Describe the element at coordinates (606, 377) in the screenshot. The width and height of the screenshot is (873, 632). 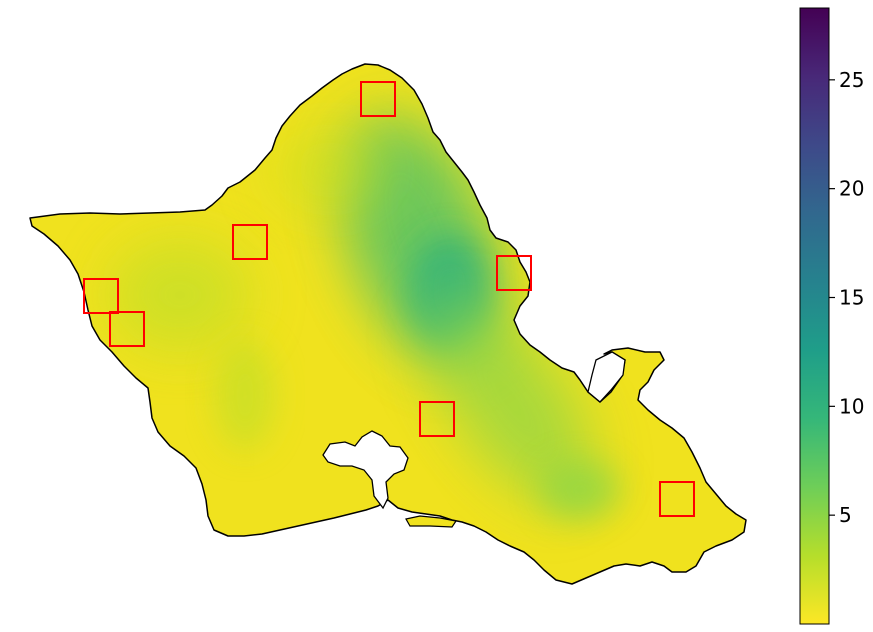
I see `kaneohe-bay` at that location.